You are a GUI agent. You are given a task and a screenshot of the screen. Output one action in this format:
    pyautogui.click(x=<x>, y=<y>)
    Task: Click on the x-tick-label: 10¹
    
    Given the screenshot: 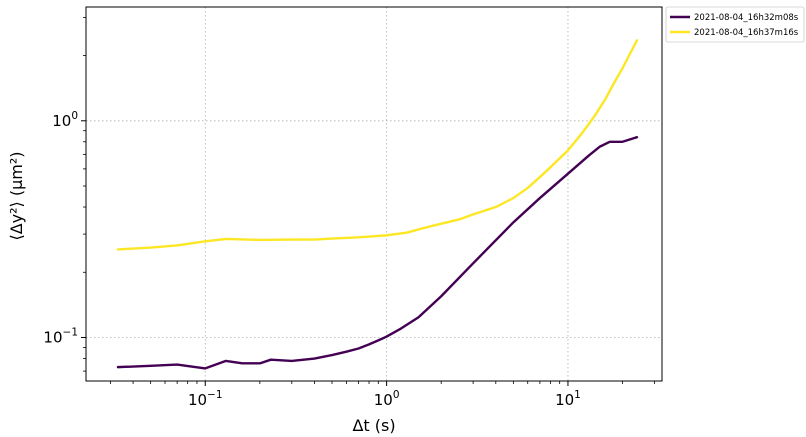 What is the action you would take?
    pyautogui.click(x=568, y=399)
    